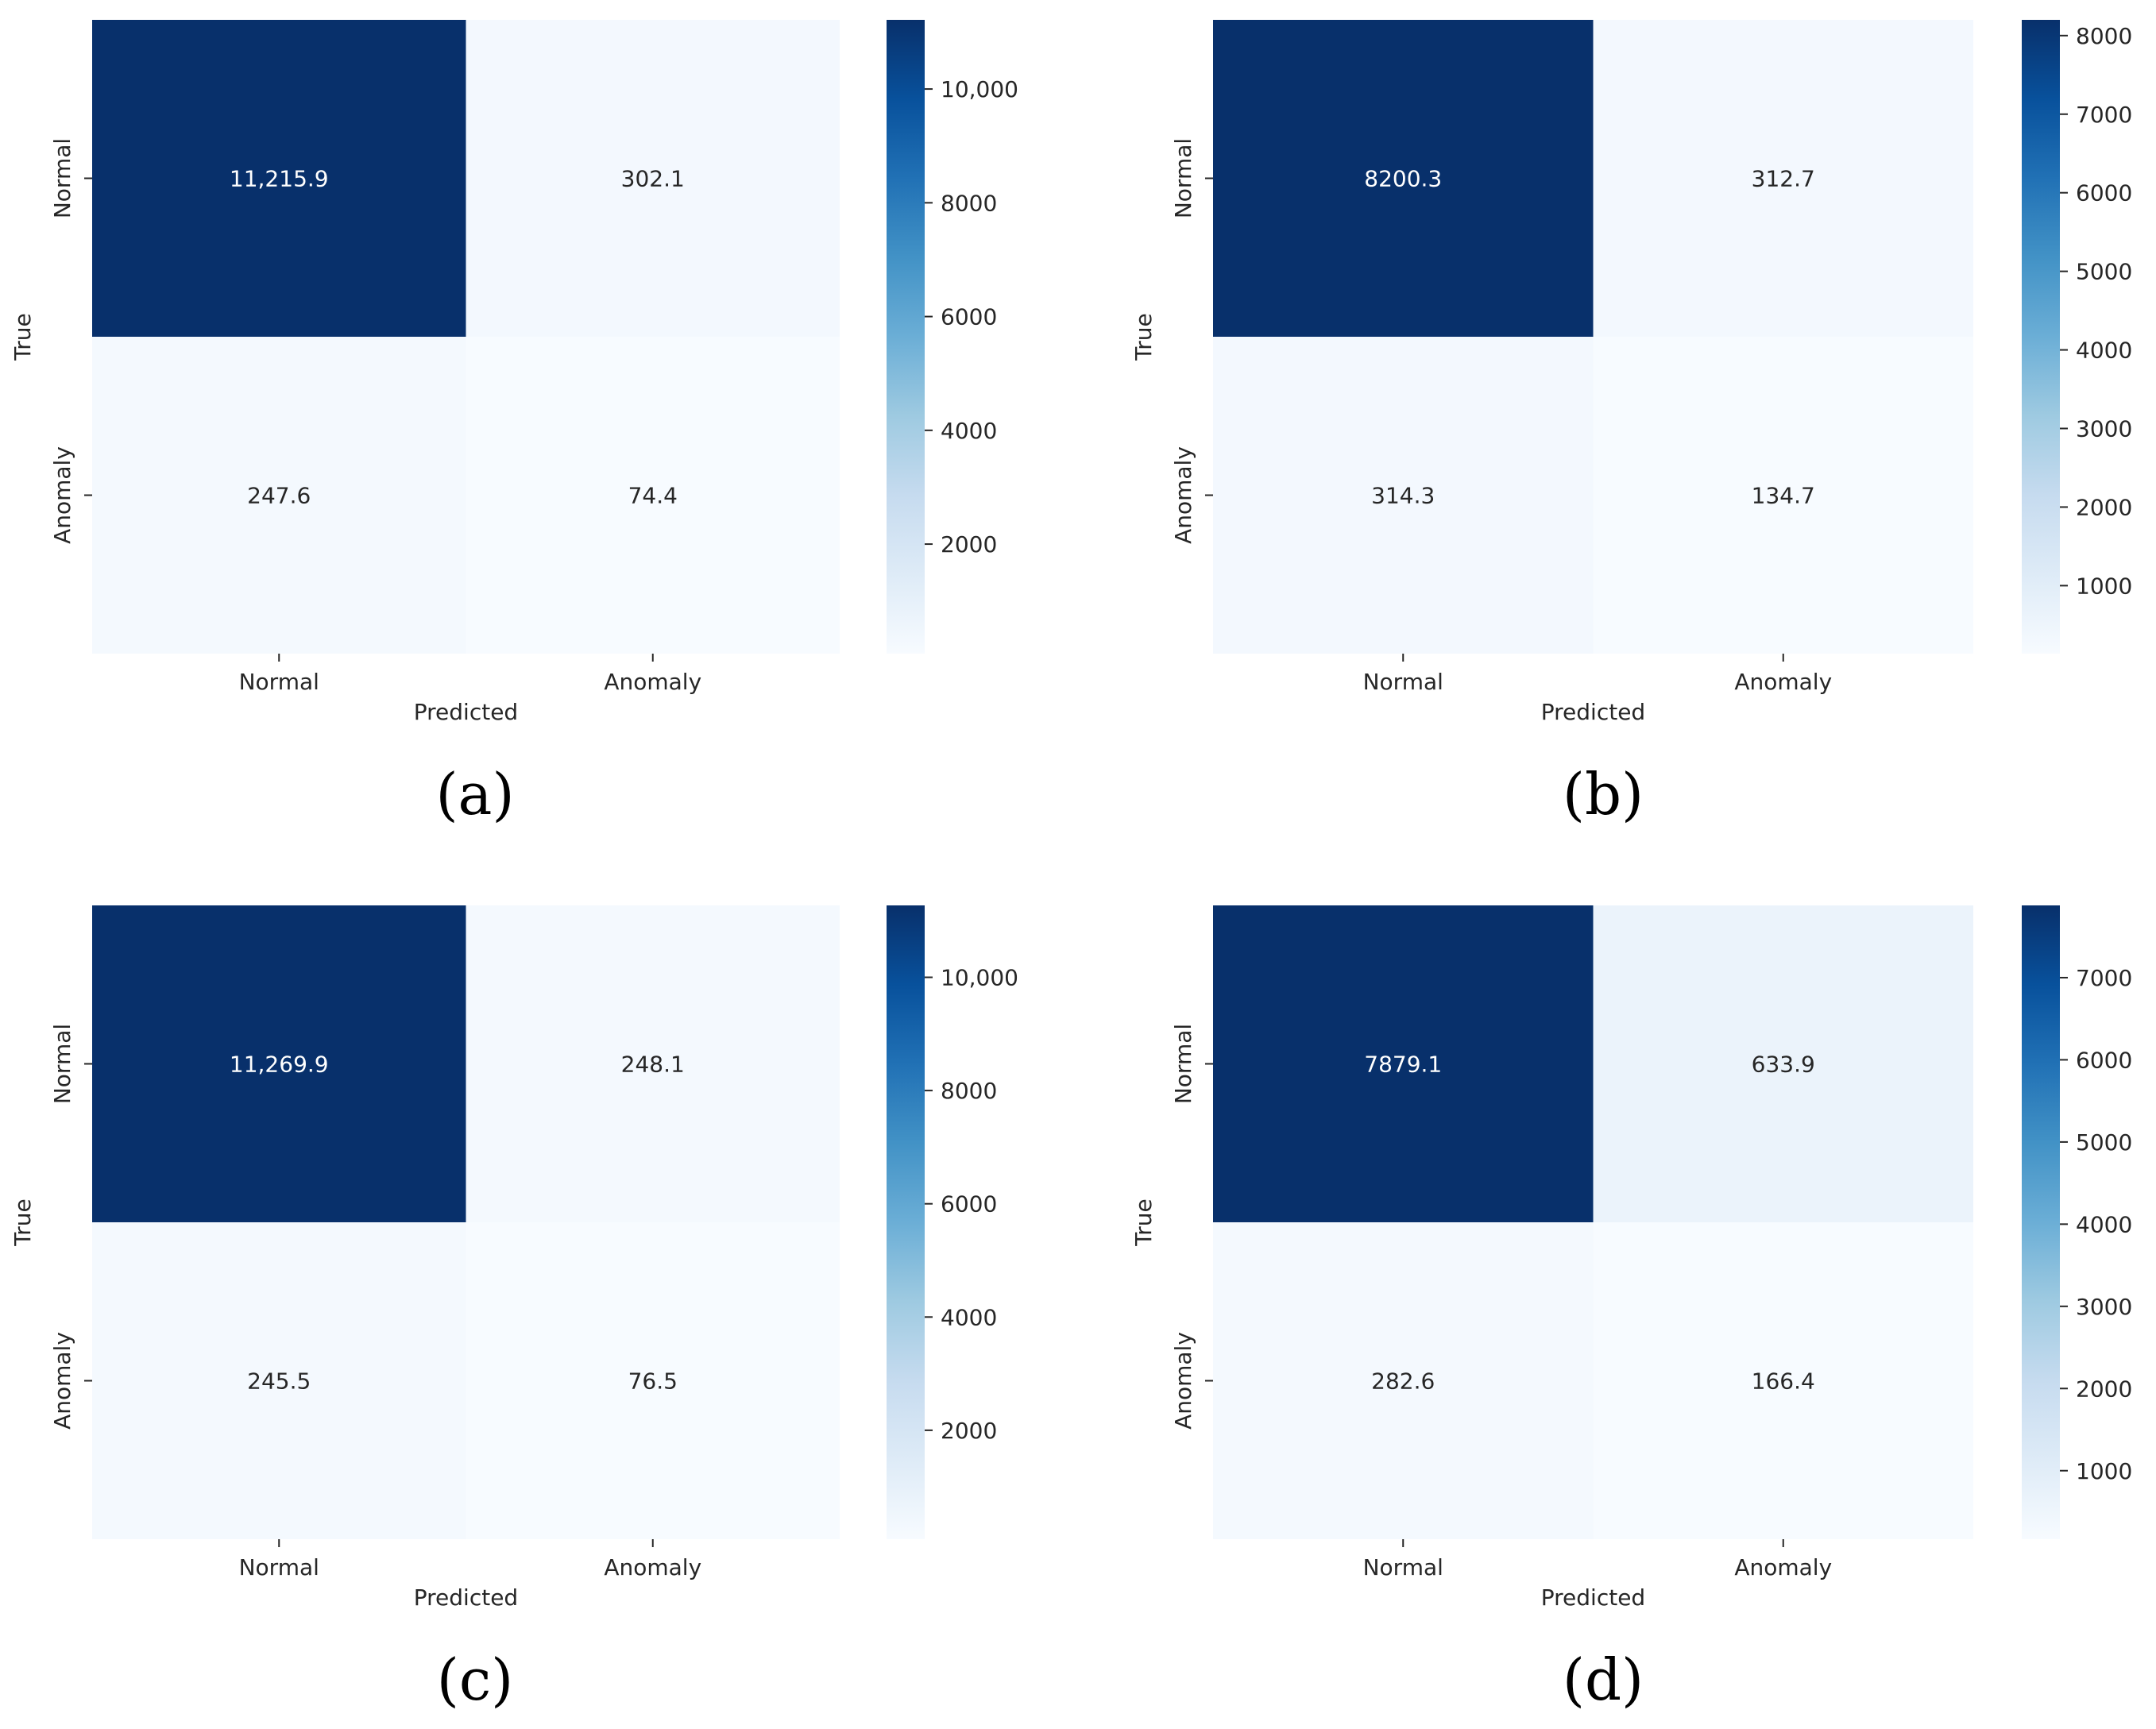  I want to click on panel-label: (d), so click(1603, 1679).